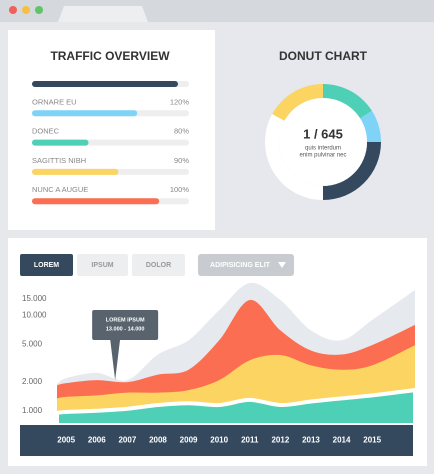 The width and height of the screenshot is (434, 474). Describe the element at coordinates (46, 131) in the screenshot. I see `bar-label: DONEC` at that location.